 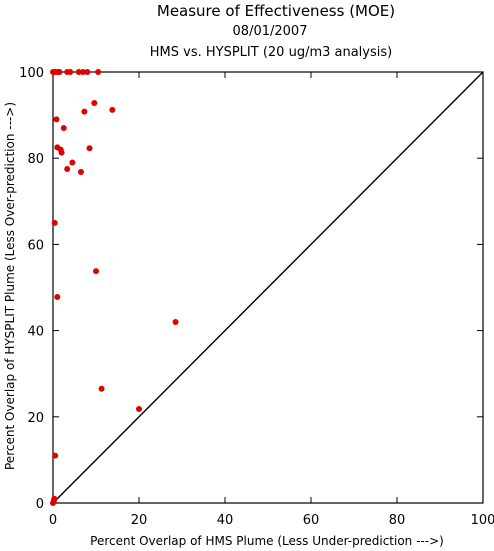 What do you see at coordinates (482, 520) in the screenshot?
I see `x-tick-label: 100` at bounding box center [482, 520].